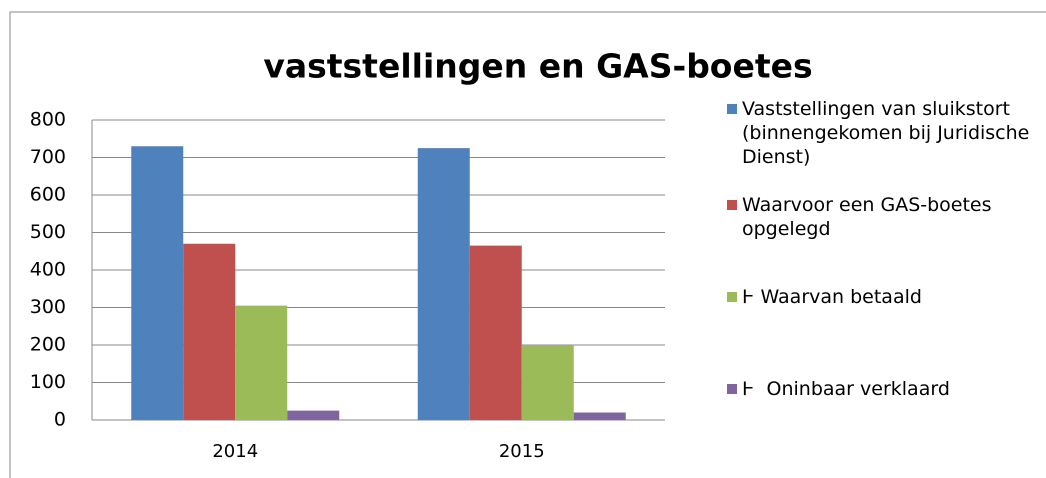 The height and width of the screenshot is (478, 1046). I want to click on y-tick-label: 500, so click(48, 232).